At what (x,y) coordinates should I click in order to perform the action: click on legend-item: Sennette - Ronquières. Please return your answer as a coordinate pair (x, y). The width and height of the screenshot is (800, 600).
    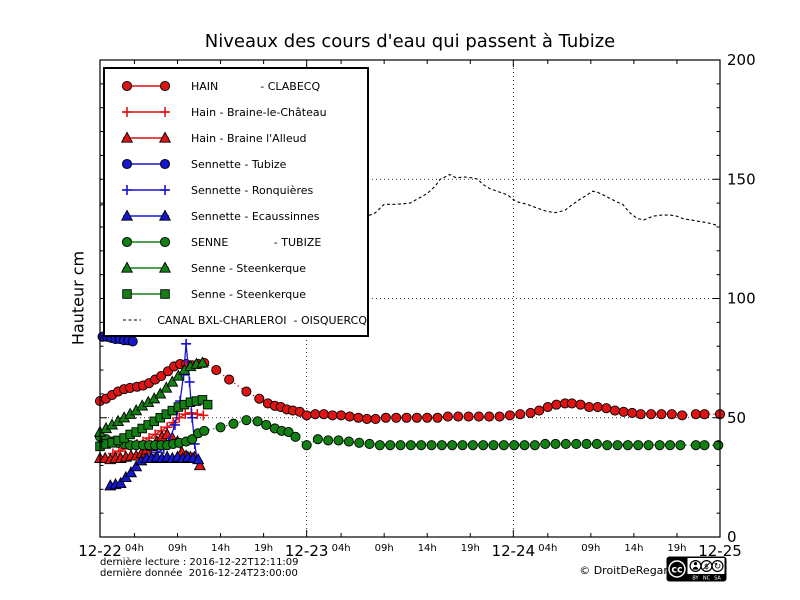
    Looking at the image, I should click on (236, 190).